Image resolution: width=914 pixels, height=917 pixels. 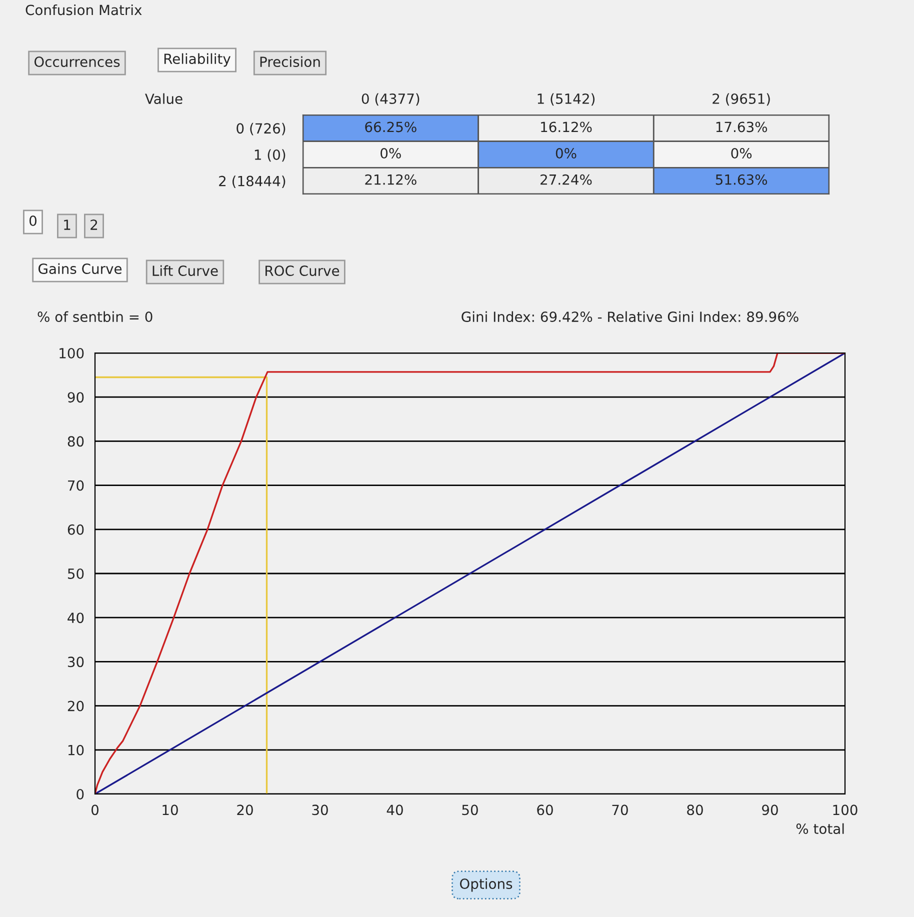 What do you see at coordinates (741, 99) in the screenshot?
I see `x-tick-label: 2 (9651)` at bounding box center [741, 99].